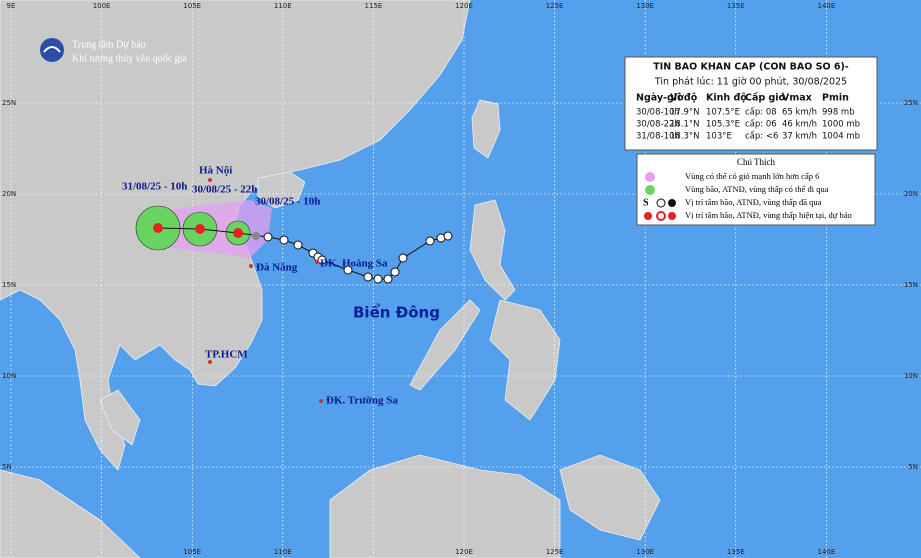 This screenshot has height=558, width=921. What do you see at coordinates (719, 137) in the screenshot?
I see `table-cell: 103°E` at bounding box center [719, 137].